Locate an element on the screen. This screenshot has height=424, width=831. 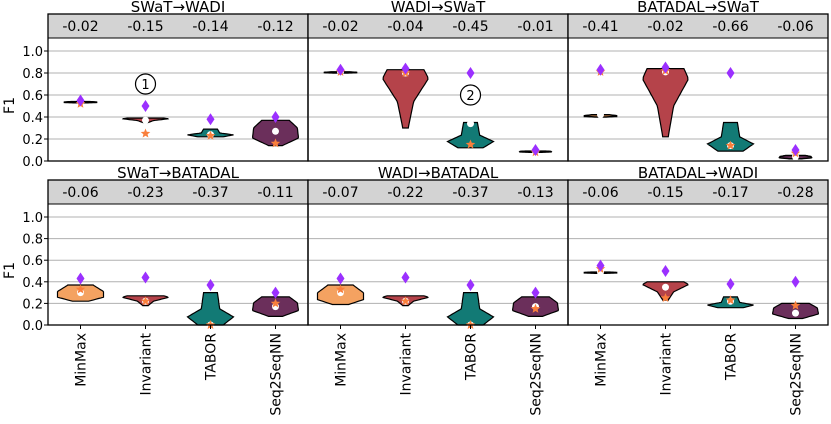
delta-label: -0.22 is located at coordinates (405, 193).